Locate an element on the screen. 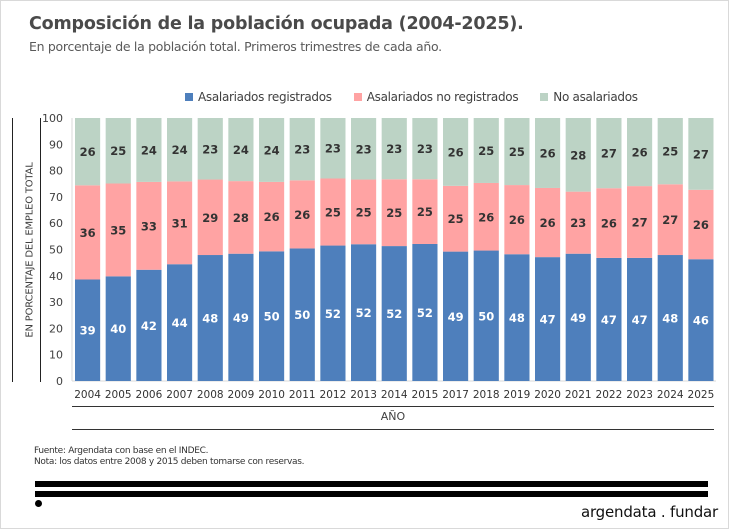 Image resolution: width=730 pixels, height=530 pixels. x-tick-label: 2019 is located at coordinates (517, 395).